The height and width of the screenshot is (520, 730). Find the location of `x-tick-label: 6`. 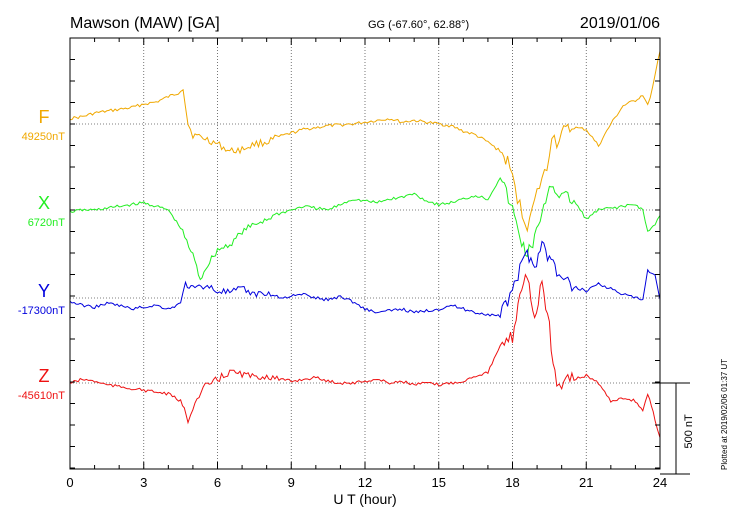

x-tick-label: 6 is located at coordinates (217, 482).